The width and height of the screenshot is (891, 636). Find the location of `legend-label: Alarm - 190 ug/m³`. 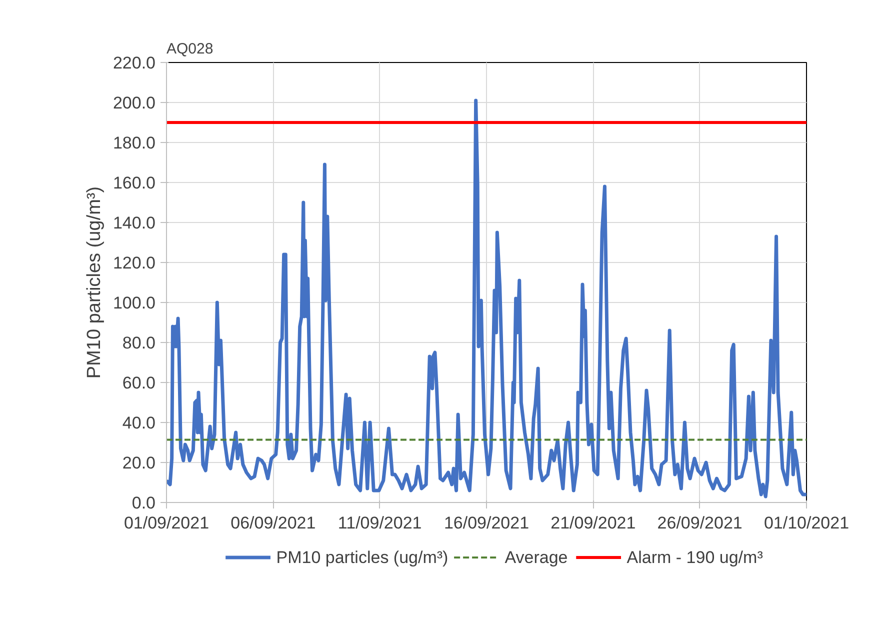

legend-label: Alarm - 190 ug/m³ is located at coordinates (695, 557).